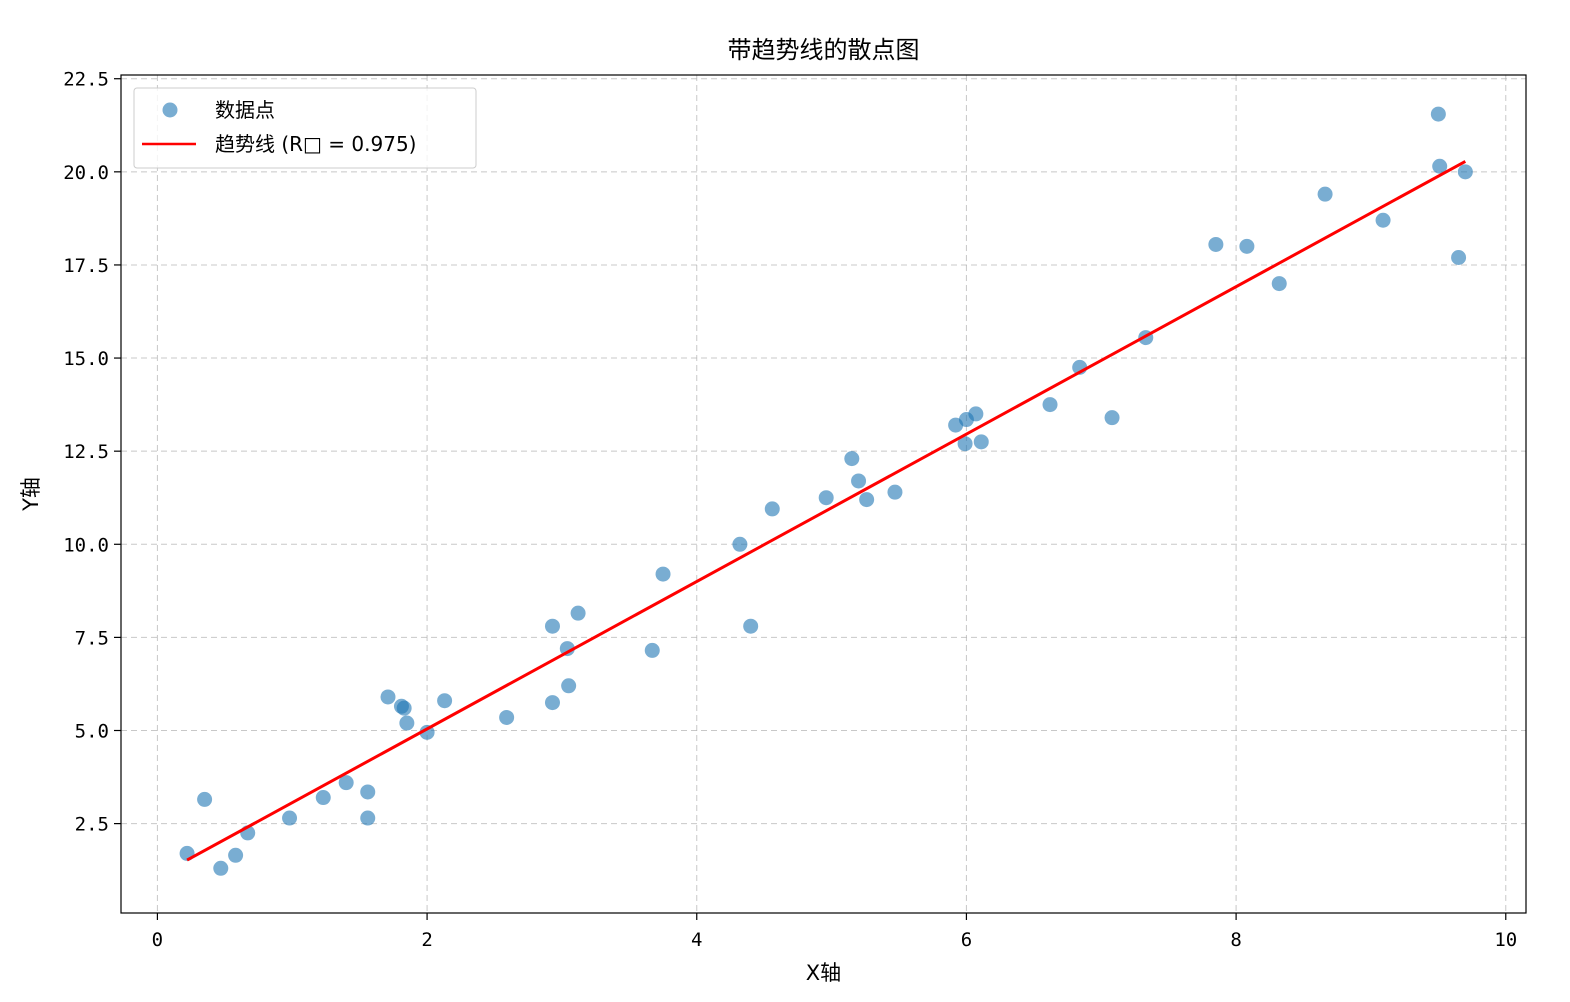 Image resolution: width=1570 pixels, height=1002 pixels. I want to click on y-tick-label: 5.0, so click(92, 732).